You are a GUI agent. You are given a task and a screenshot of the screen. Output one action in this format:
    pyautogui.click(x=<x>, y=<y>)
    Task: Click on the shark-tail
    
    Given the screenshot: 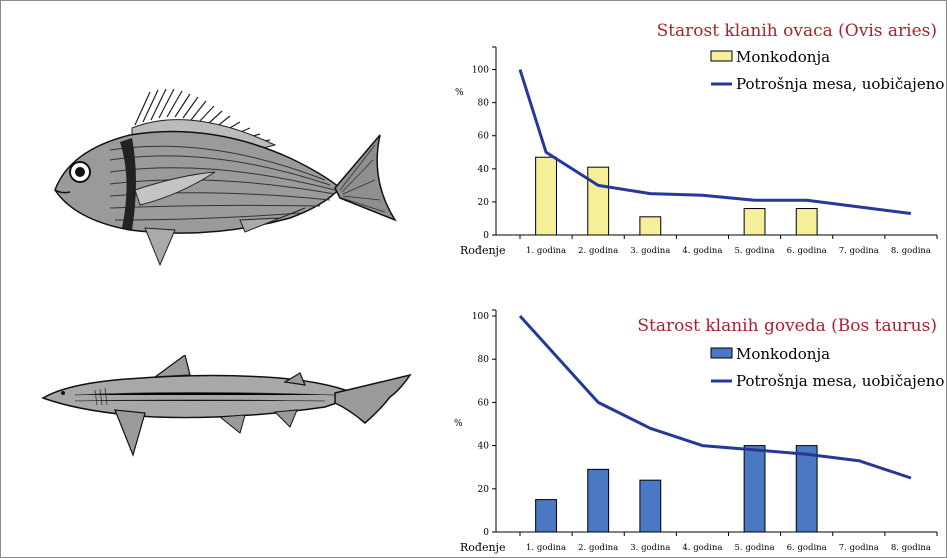 What is the action you would take?
    pyautogui.click(x=373, y=398)
    